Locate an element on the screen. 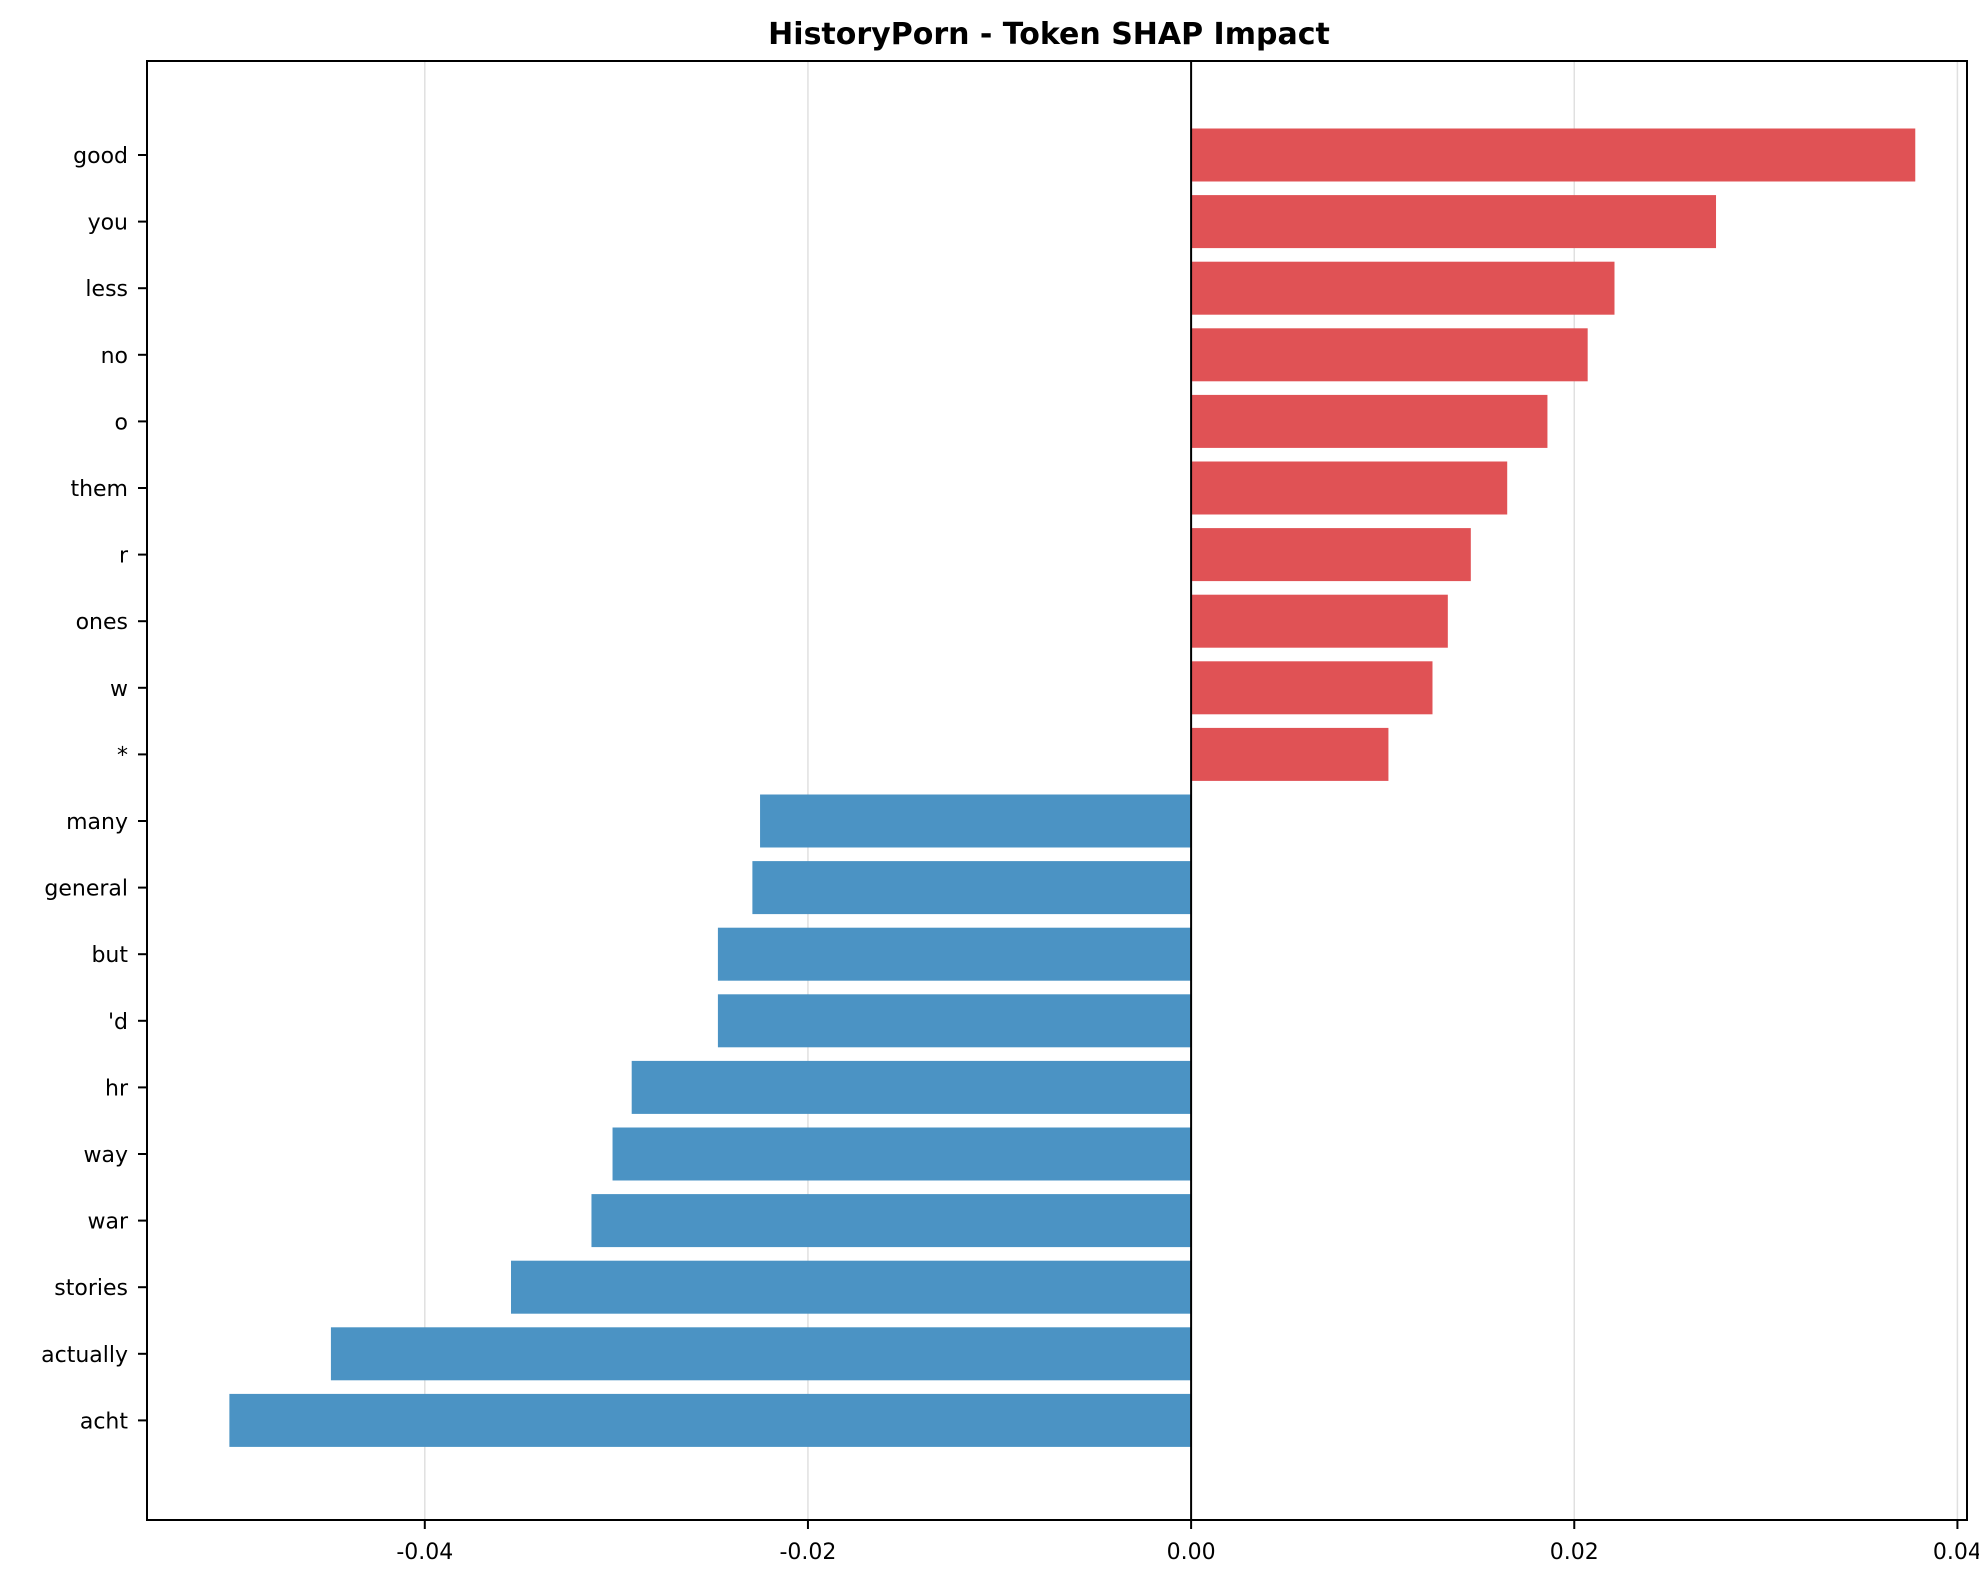 This screenshot has width=1979, height=1579. y-tick-label: war is located at coordinates (107, 1222).